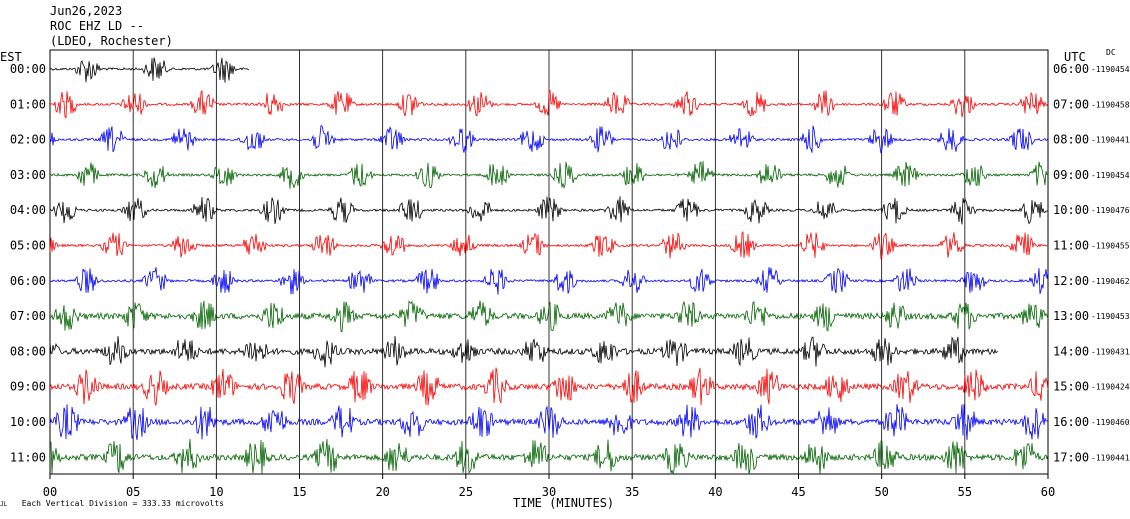 The height and width of the screenshot is (519, 1130). Describe the element at coordinates (715, 492) in the screenshot. I see `x-tick-label: 40` at that location.